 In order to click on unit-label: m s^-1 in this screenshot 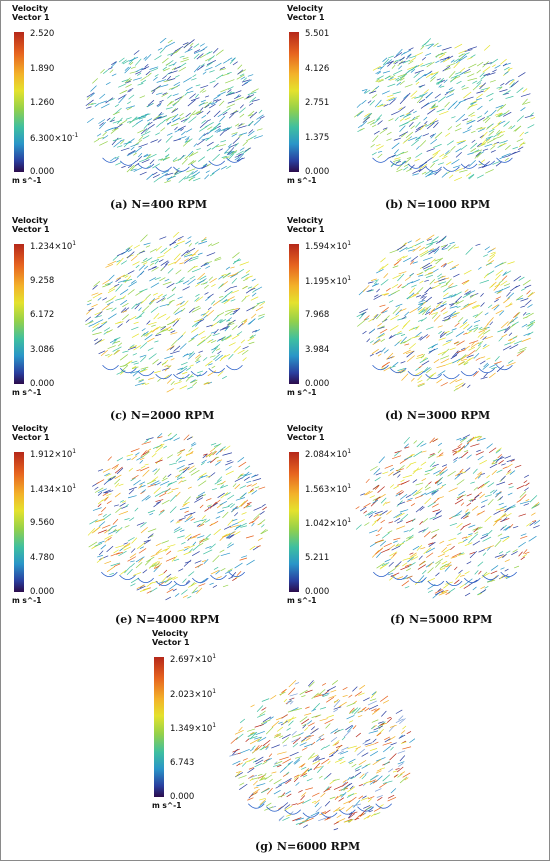, I will do `click(302, 180)`.